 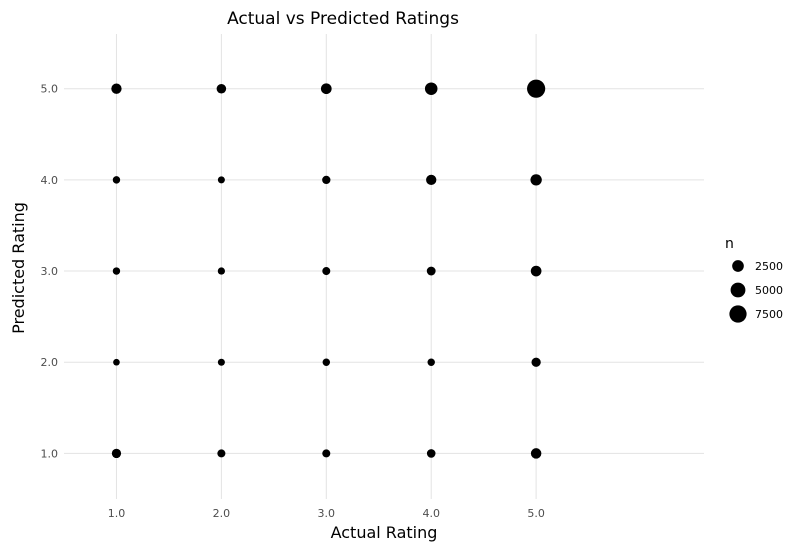 What do you see at coordinates (769, 290) in the screenshot?
I see `legend-label: 5000` at bounding box center [769, 290].